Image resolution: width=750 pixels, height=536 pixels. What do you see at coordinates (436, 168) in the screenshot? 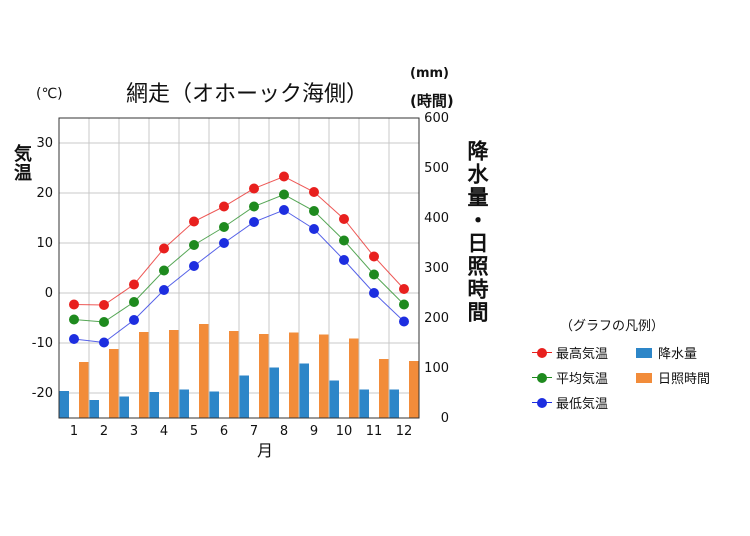
I see `right-tick-label: 500` at bounding box center [436, 168].